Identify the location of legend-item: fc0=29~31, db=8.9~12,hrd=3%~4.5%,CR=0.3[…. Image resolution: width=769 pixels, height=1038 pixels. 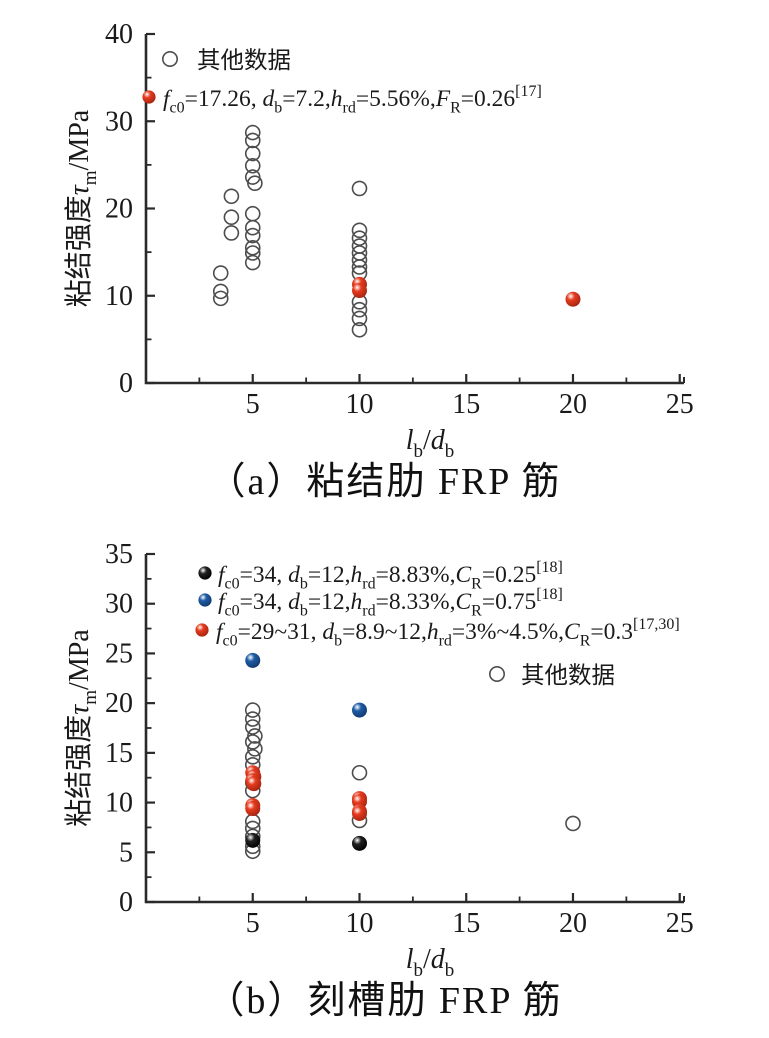
(437, 633).